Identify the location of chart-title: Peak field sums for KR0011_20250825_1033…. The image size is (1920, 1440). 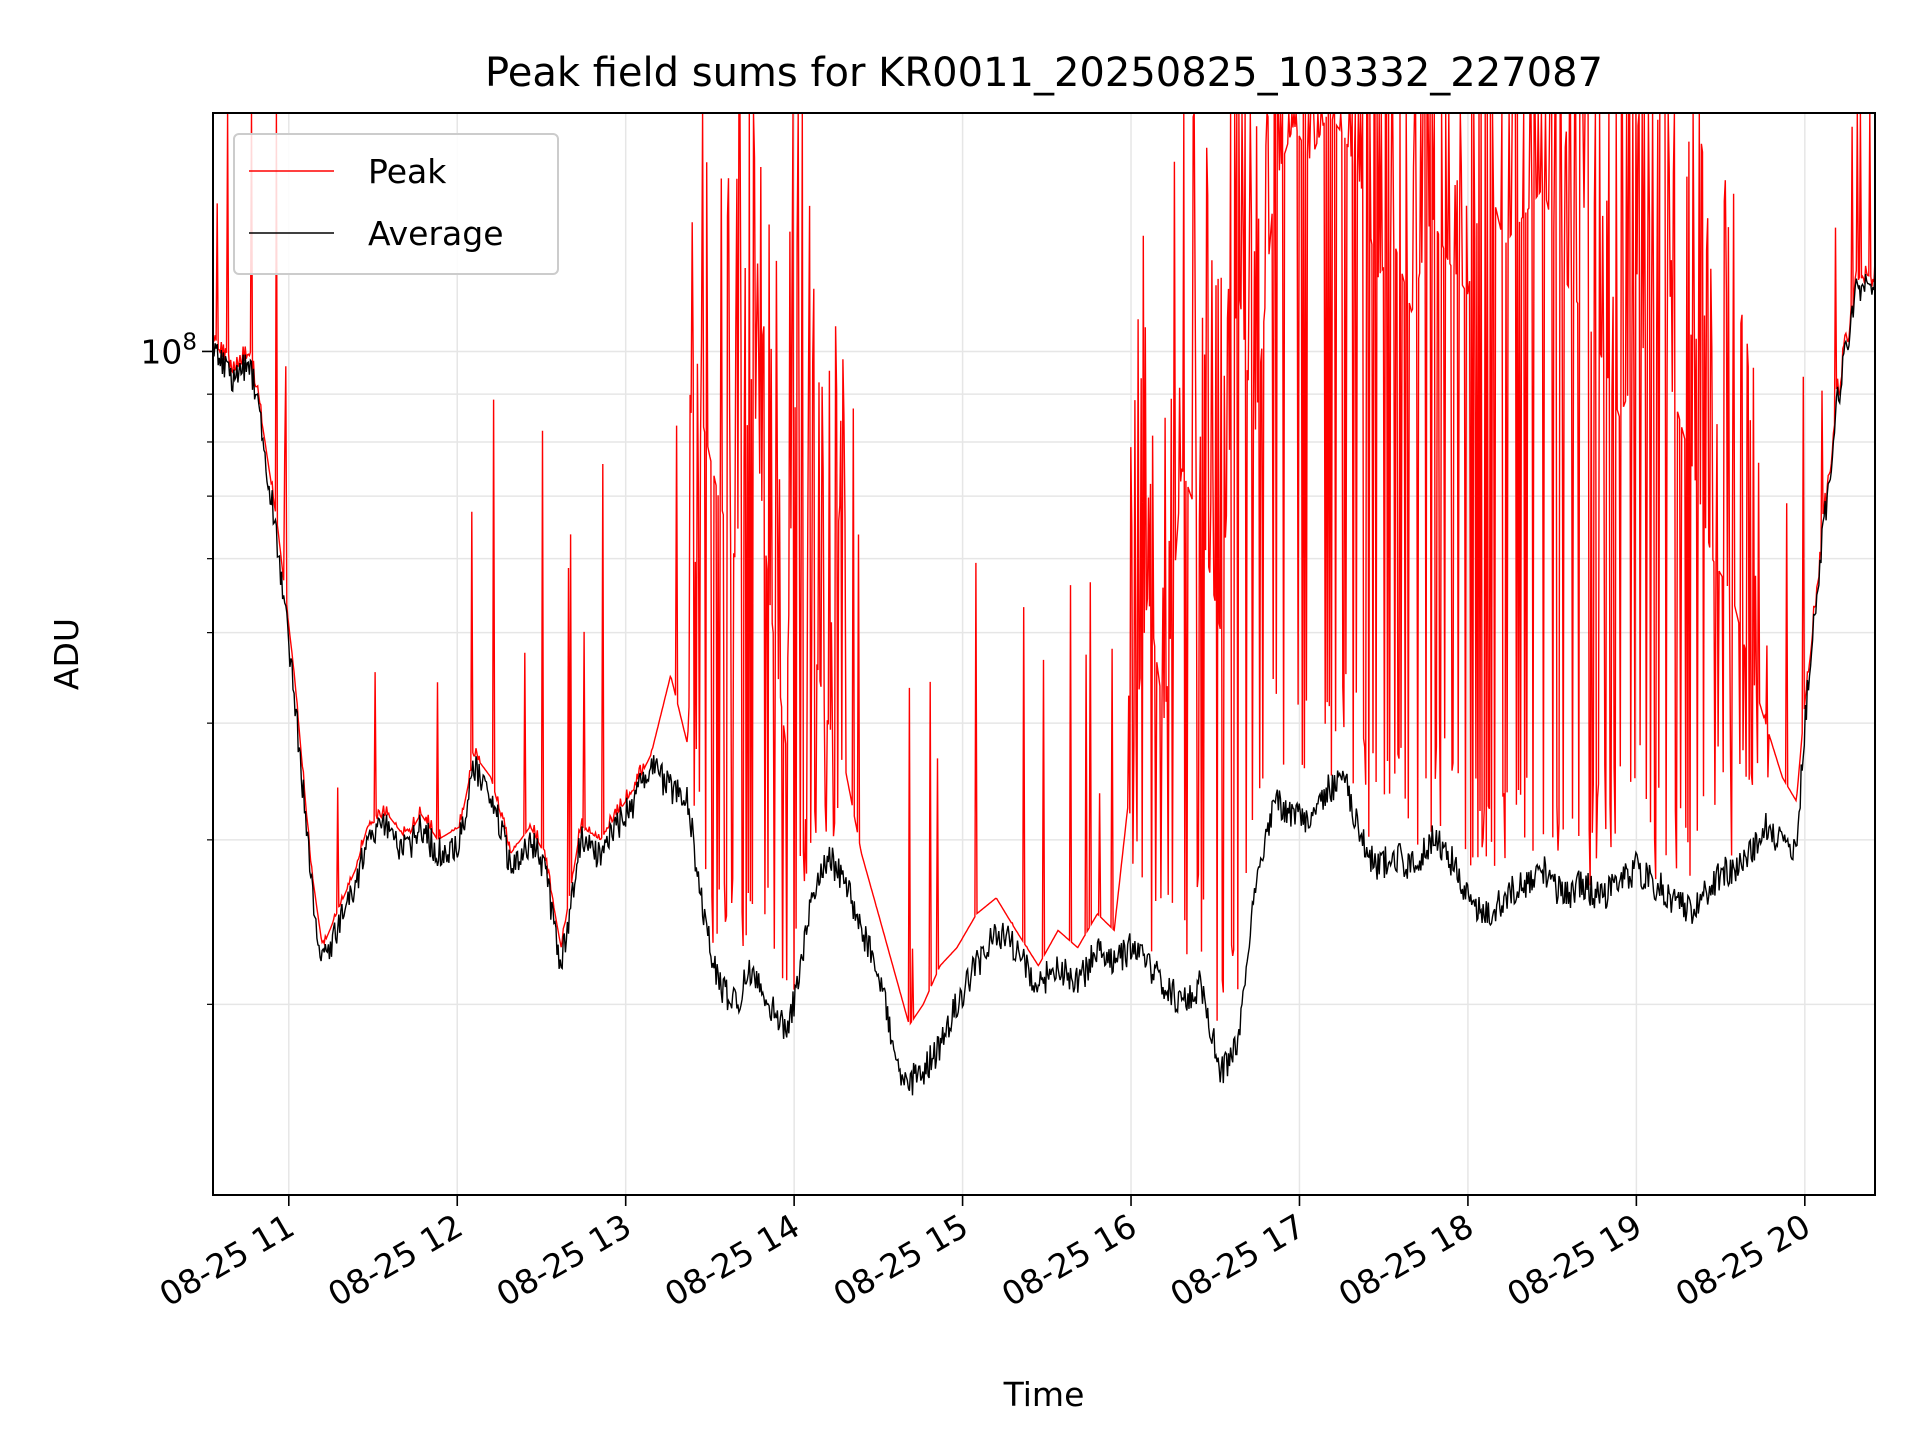
(1044, 73).